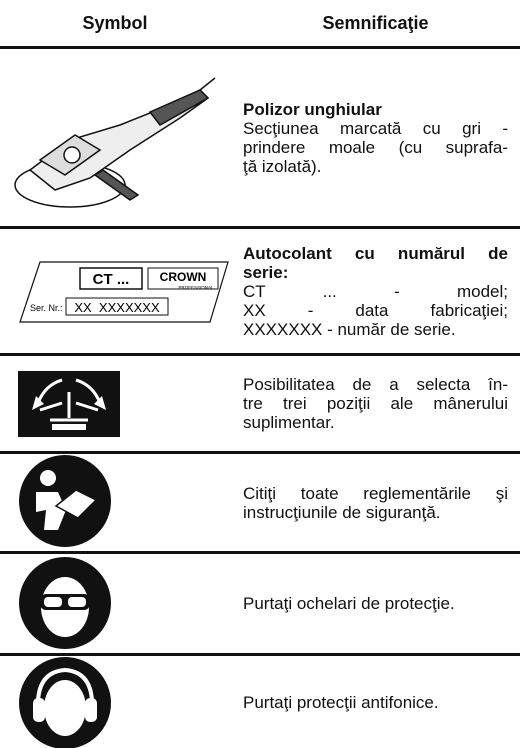 The height and width of the screenshot is (748, 520). I want to click on row-line: Posibilitatea de a selecta în-, so click(375, 384).